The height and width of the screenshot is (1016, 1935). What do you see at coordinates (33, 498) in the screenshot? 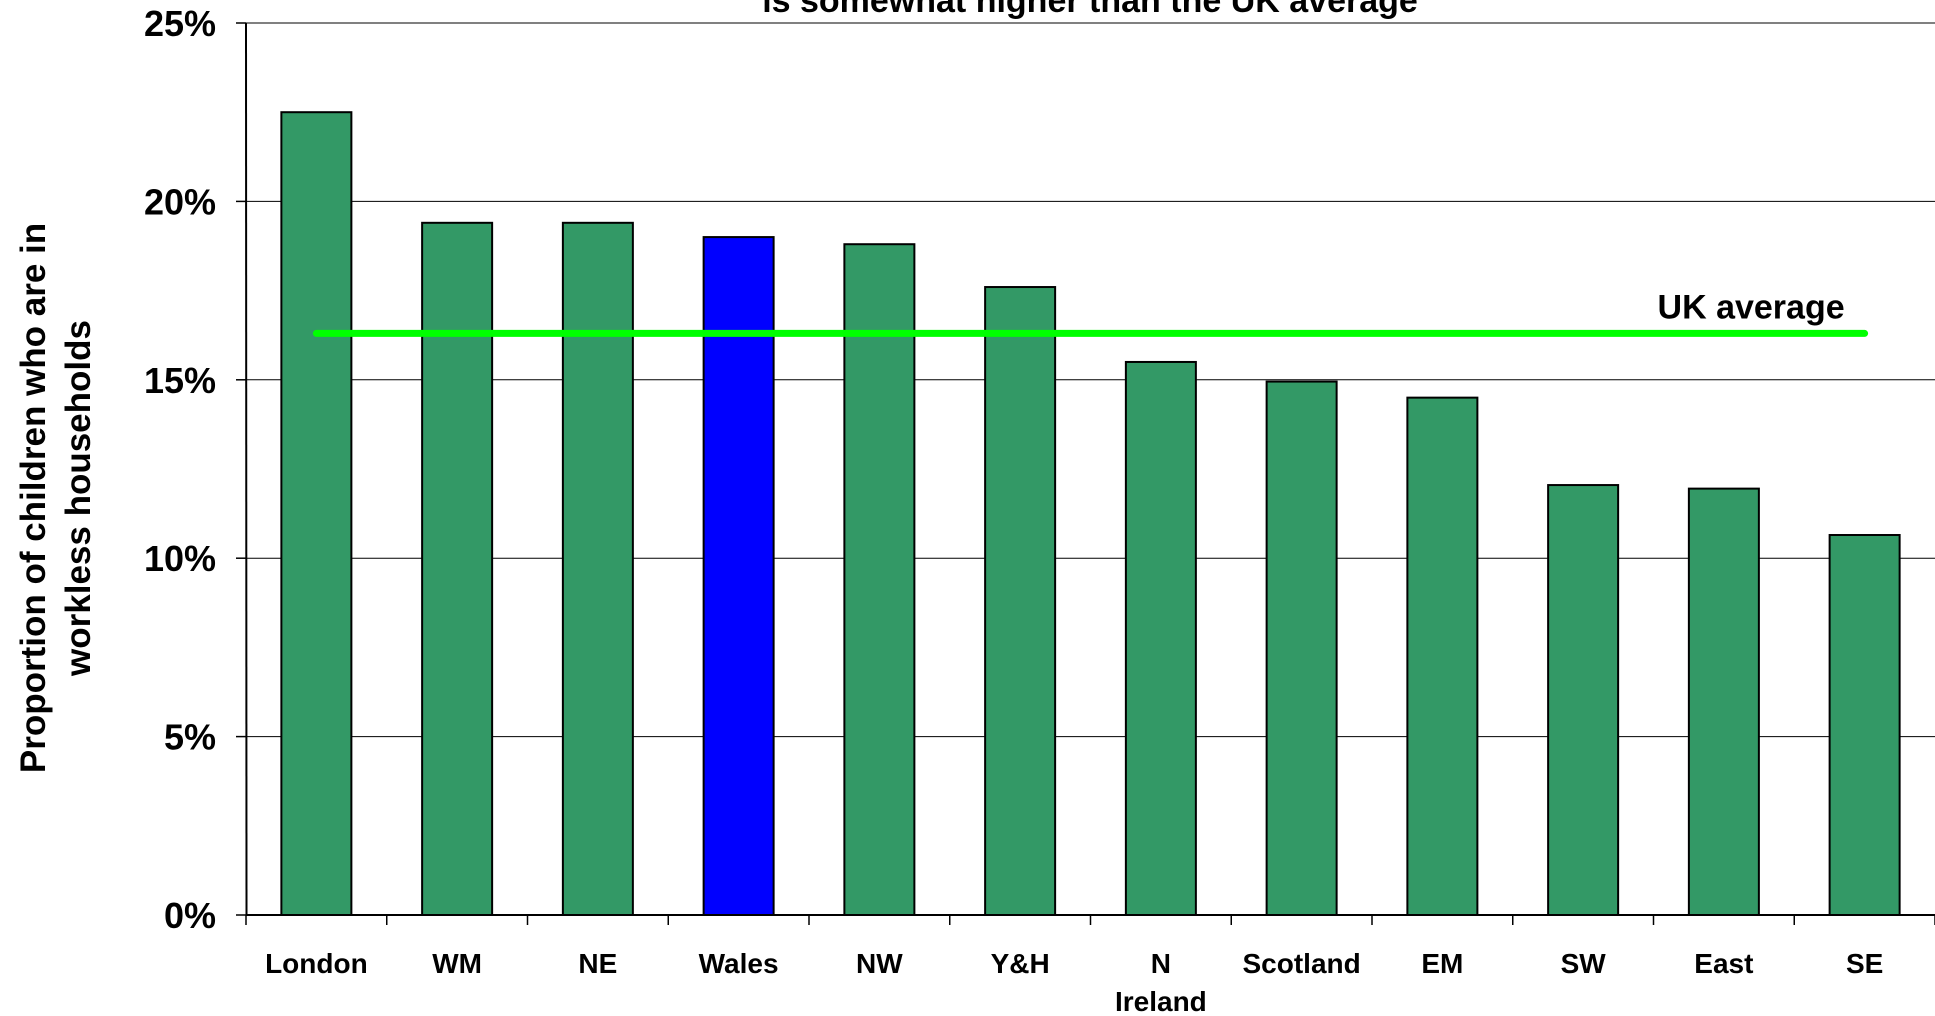
I see `y-axis-label-line-1: Proportion of children who are in` at bounding box center [33, 498].